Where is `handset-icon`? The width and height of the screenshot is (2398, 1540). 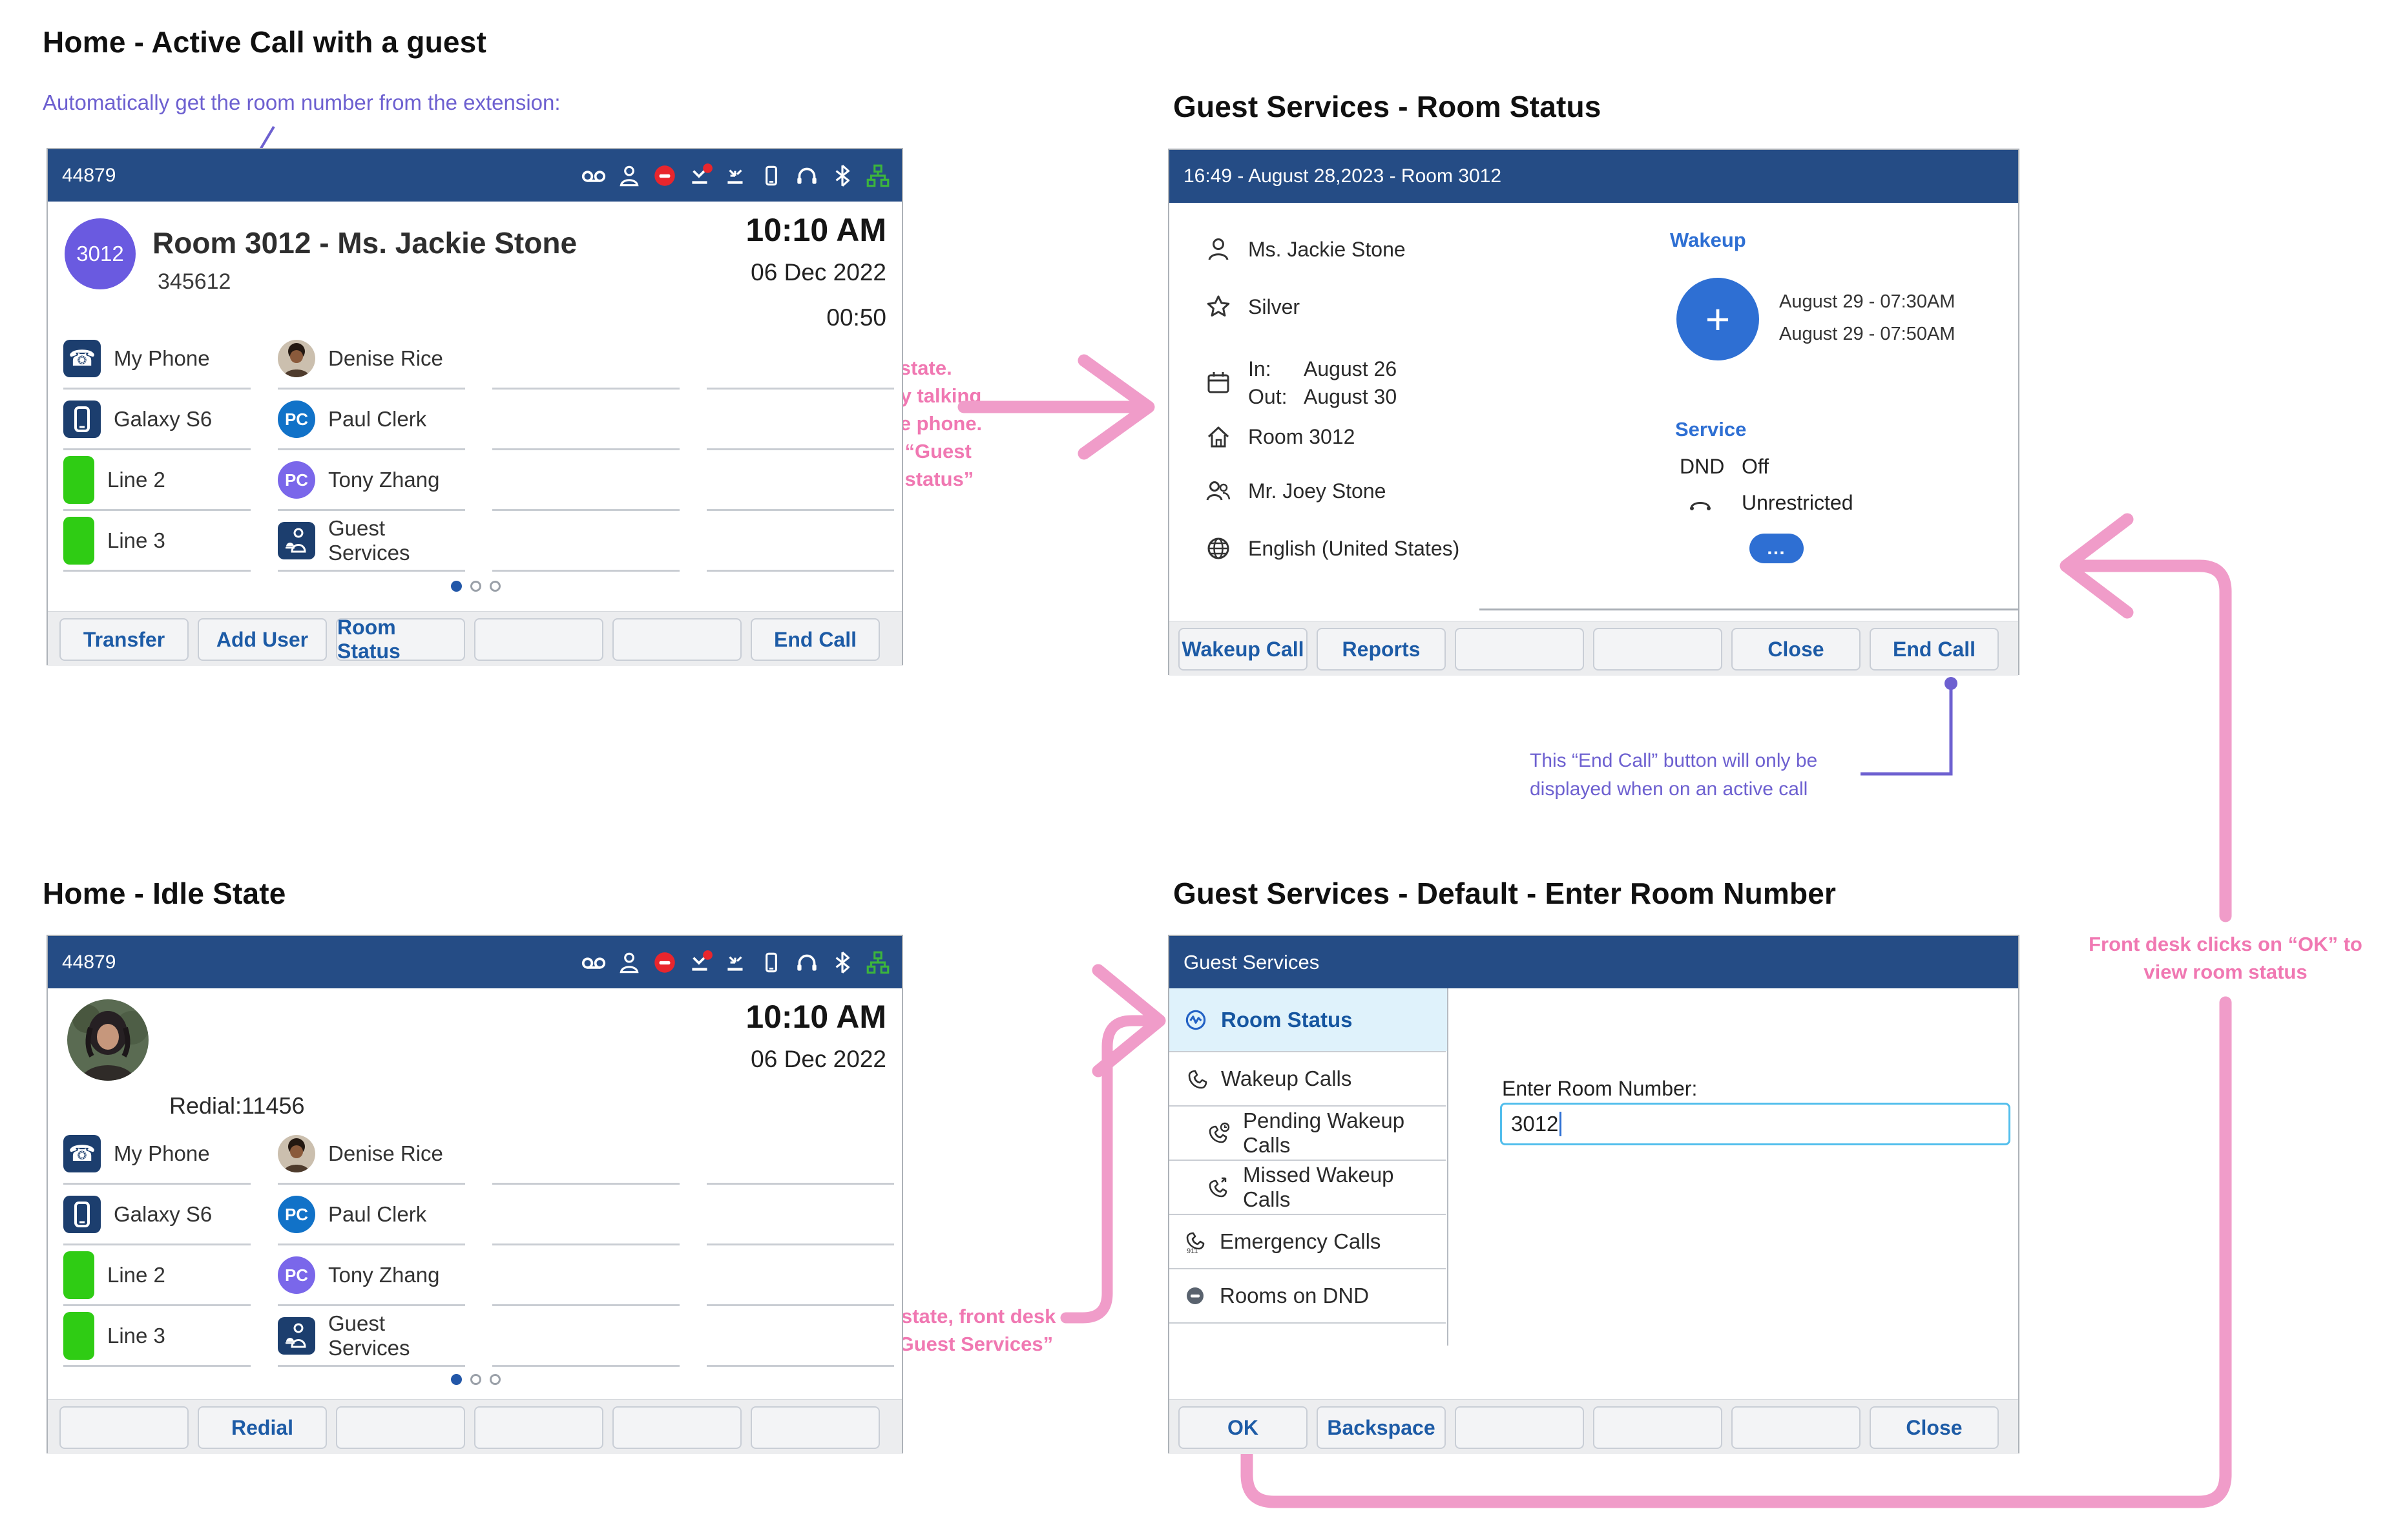
handset-icon is located at coordinates (1701, 505).